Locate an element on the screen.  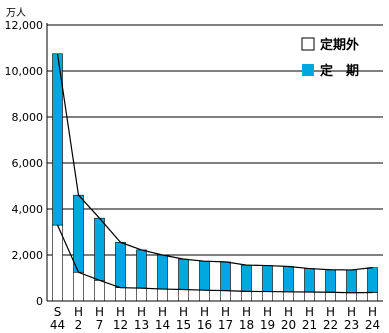
x-tick-label: 17 is located at coordinates (225, 325).